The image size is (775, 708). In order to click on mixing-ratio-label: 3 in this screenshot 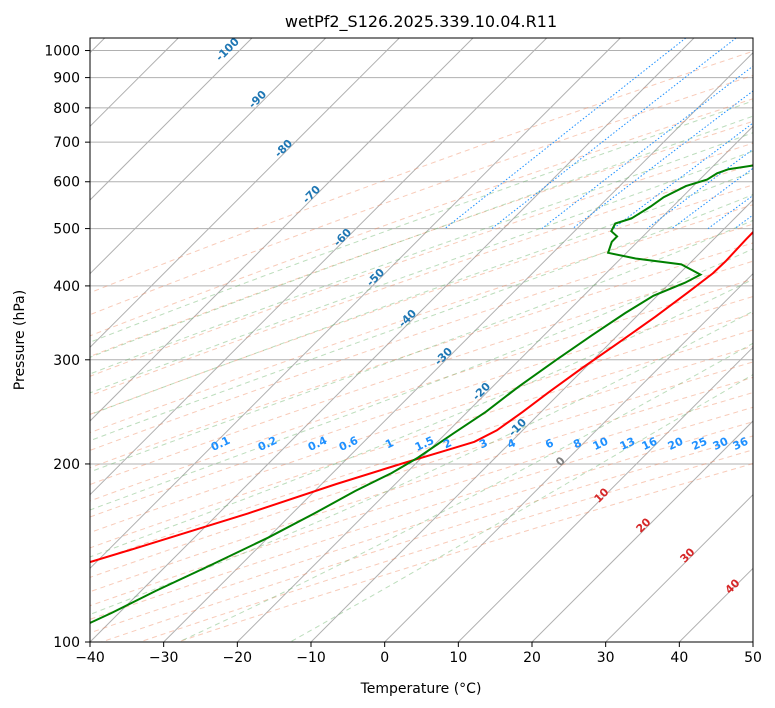, I will do `click(483, 443)`.